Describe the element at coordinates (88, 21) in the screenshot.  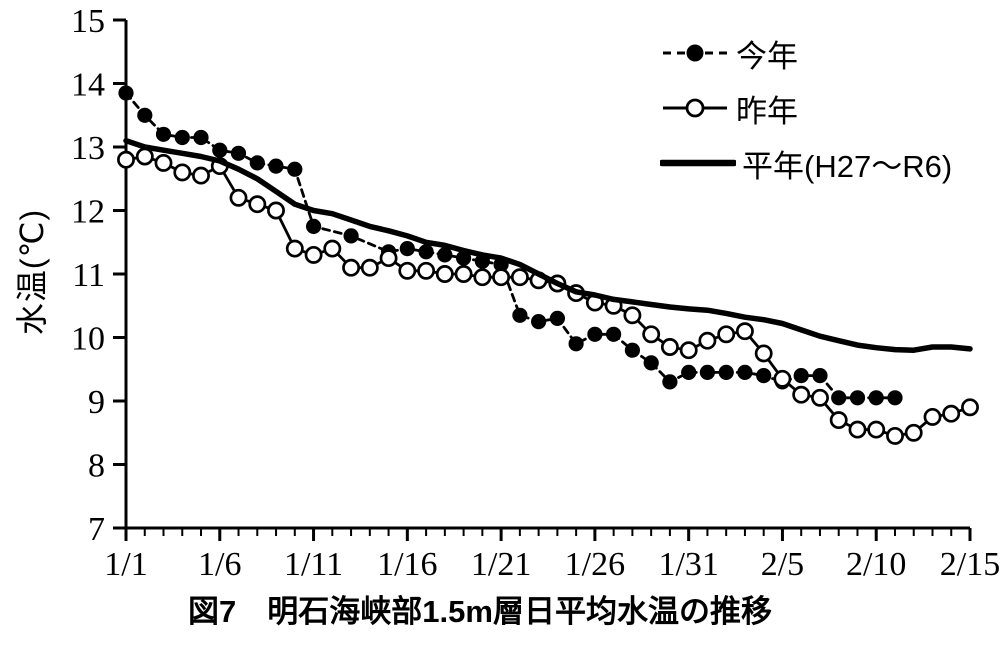
I see `y-tick-label: 15` at that location.